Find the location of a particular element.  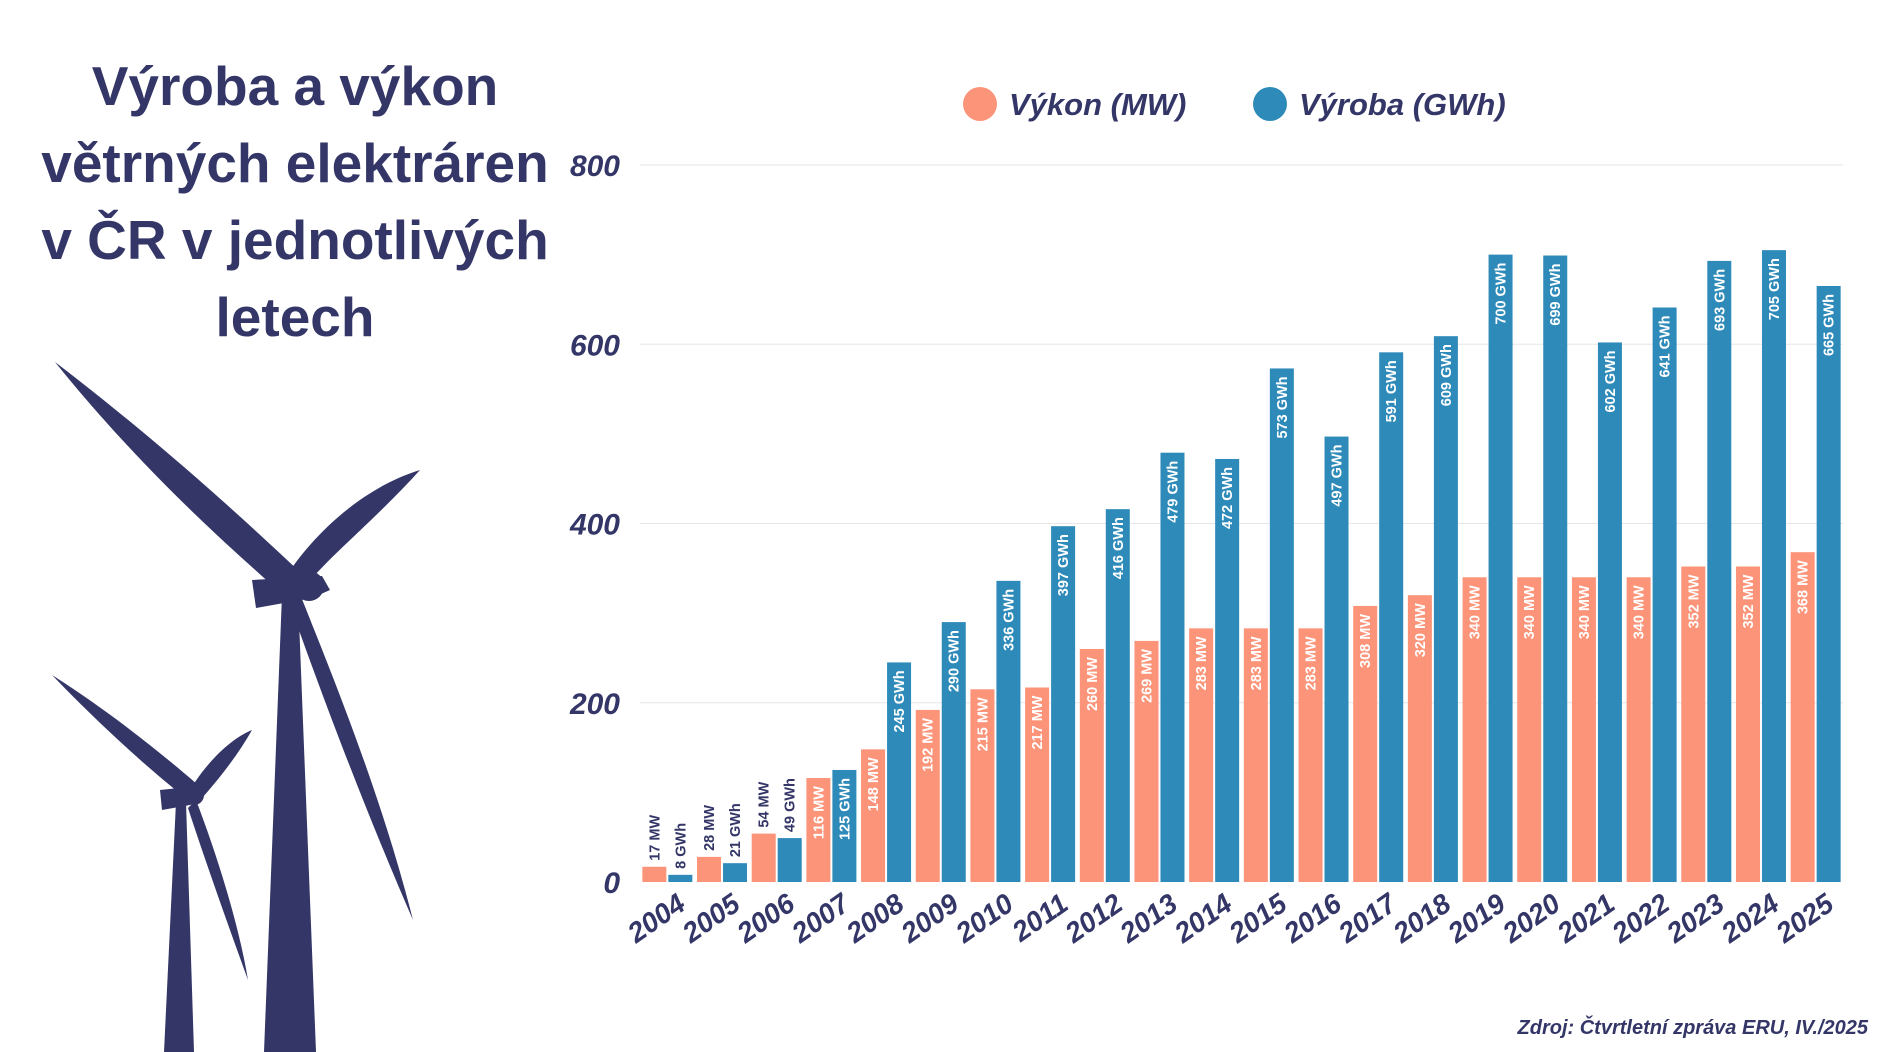

x-tick-label: 2008 is located at coordinates (875, 918).